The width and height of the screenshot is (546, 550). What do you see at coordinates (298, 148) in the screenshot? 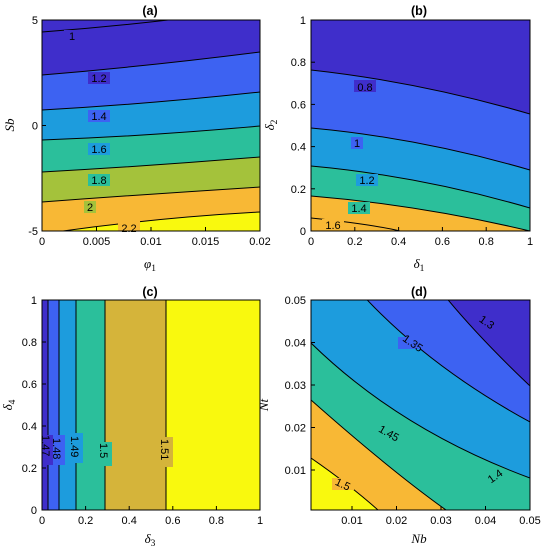
I see `panel-b-ytick: 0.4` at bounding box center [298, 148].